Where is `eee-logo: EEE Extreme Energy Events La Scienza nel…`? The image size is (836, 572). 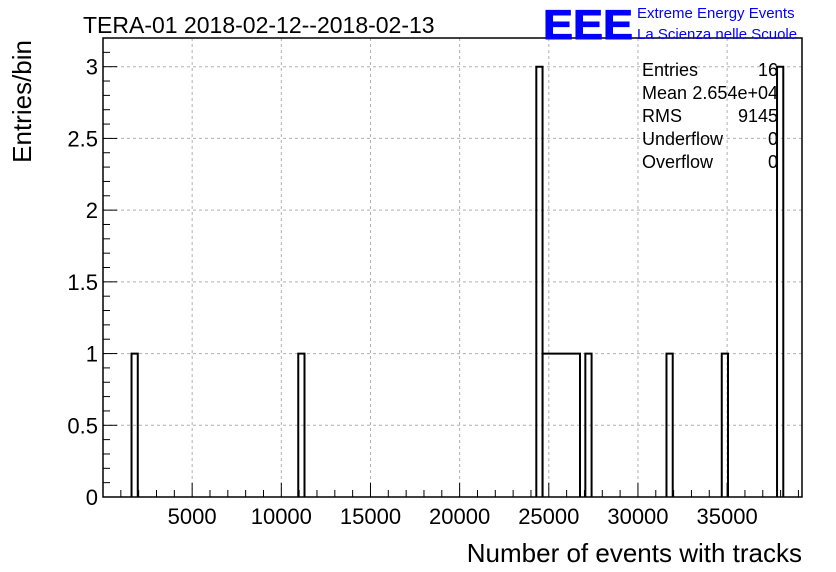 eee-logo: EEE Extreme Energy Events La Scienza nel… is located at coordinates (670, 25).